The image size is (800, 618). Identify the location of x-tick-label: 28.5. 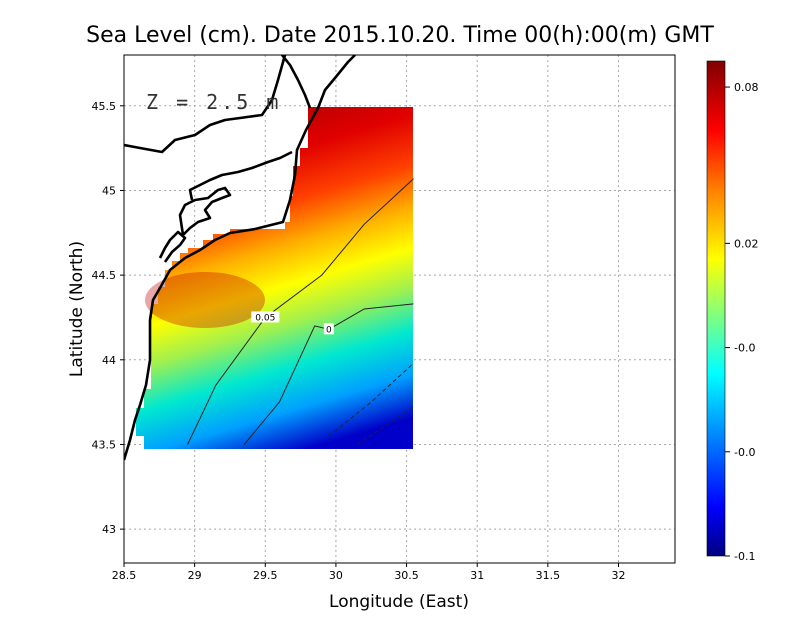
(124, 575).